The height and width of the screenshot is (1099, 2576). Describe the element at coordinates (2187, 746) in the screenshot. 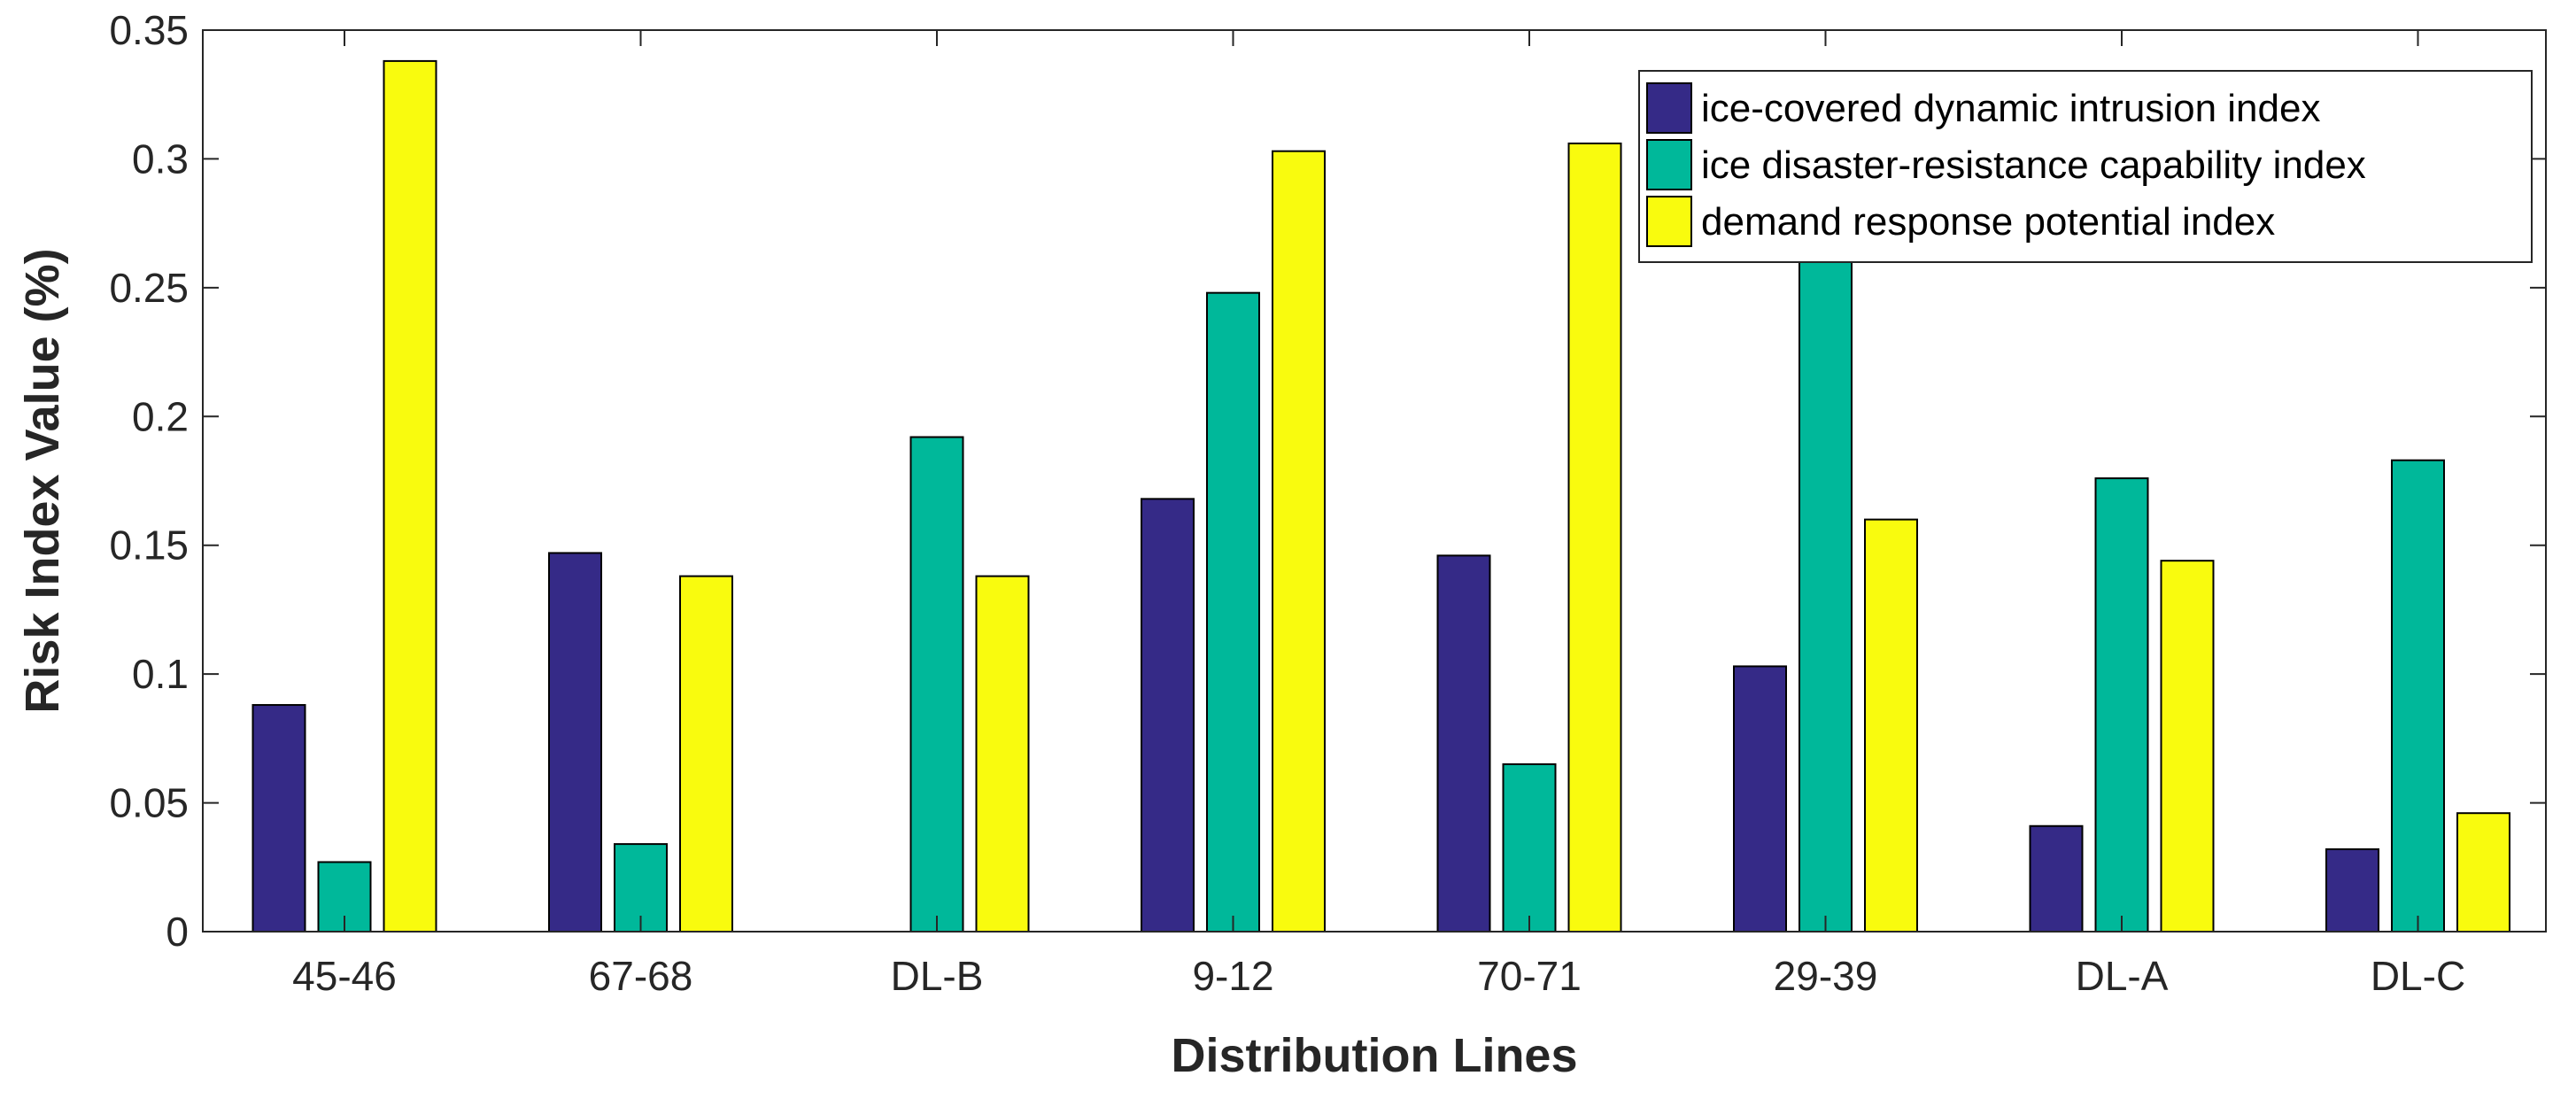

I see `bar-series-3-DL-A` at that location.